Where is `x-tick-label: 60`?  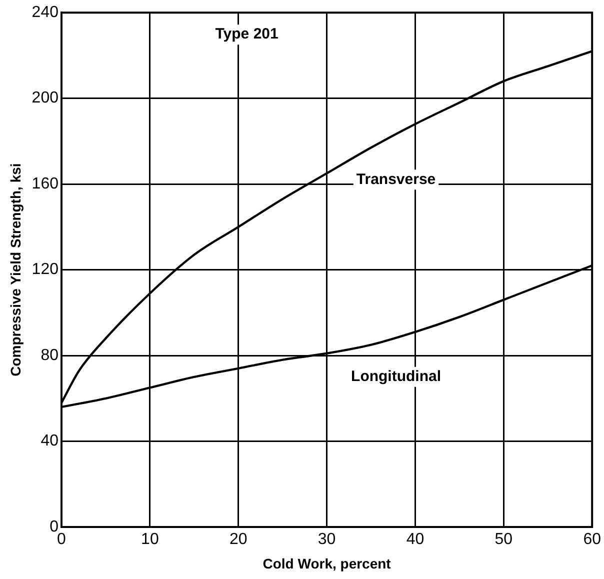
x-tick-label: 60 is located at coordinates (592, 539).